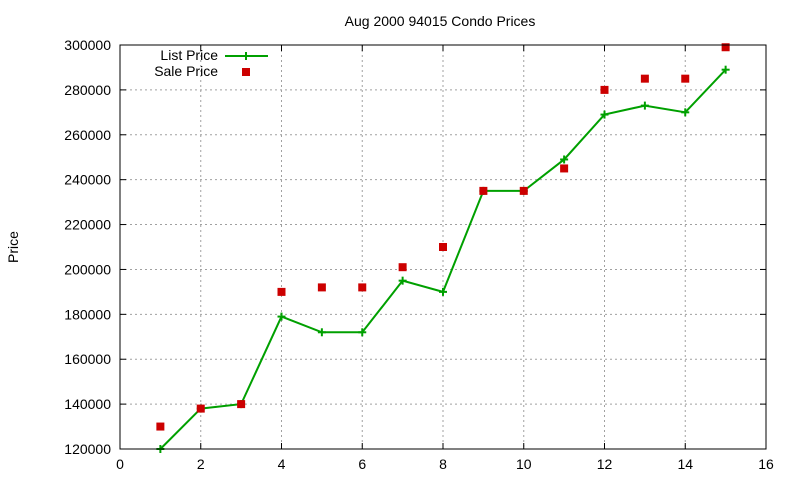  I want to click on legend: List Price Sale Price, so click(211, 63).